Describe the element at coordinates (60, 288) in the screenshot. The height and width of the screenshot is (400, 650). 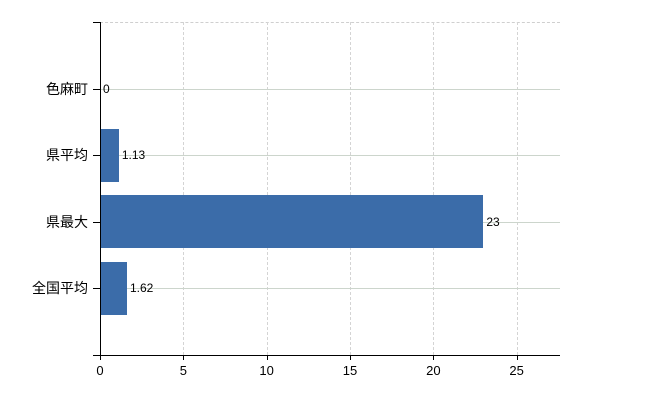
I see `category-label-全国平均: 全国平均` at that location.